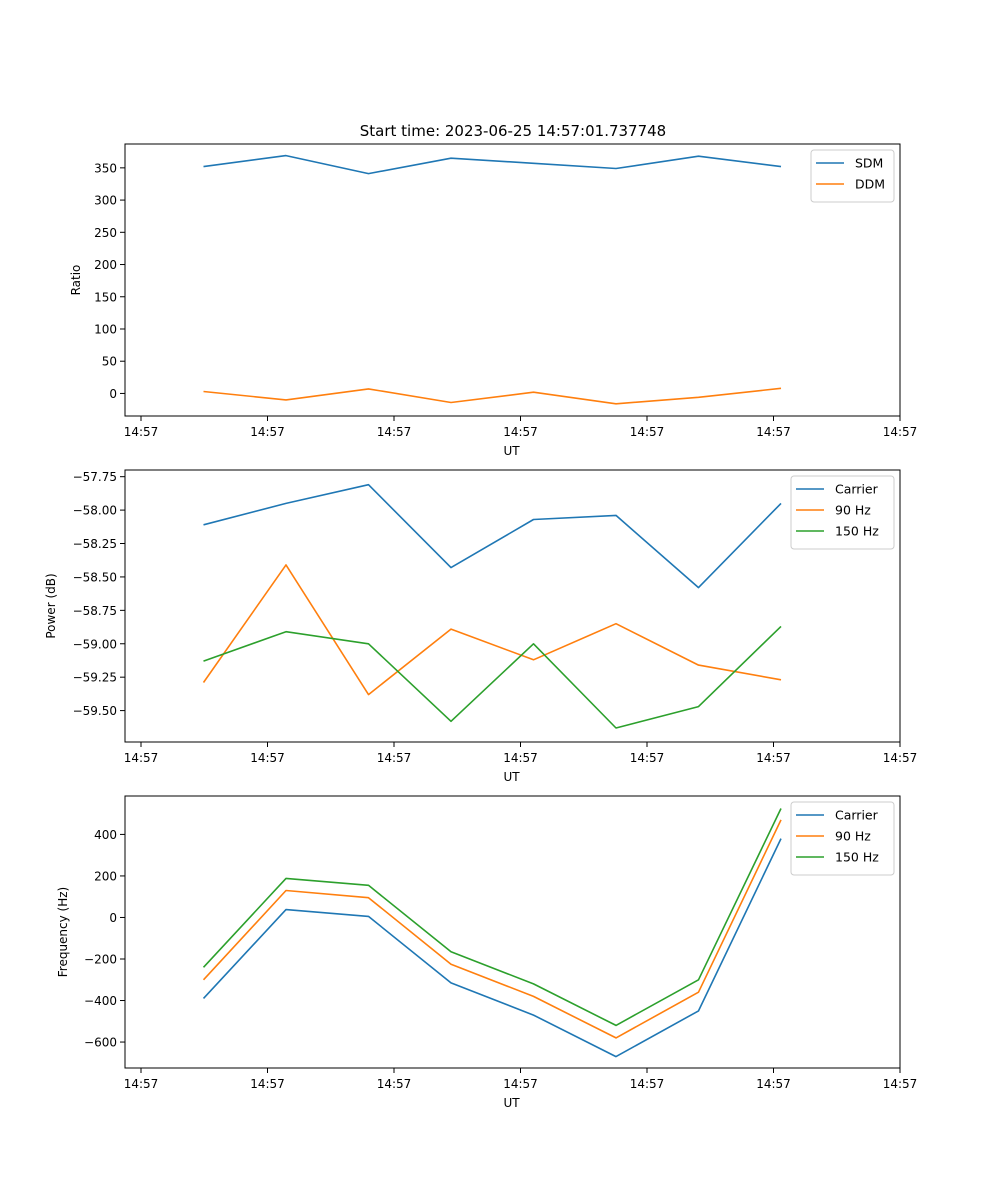 The height and width of the screenshot is (1200, 1000). Describe the element at coordinates (95, 577) in the screenshot. I see `y-tick-label: −58.50` at that location.